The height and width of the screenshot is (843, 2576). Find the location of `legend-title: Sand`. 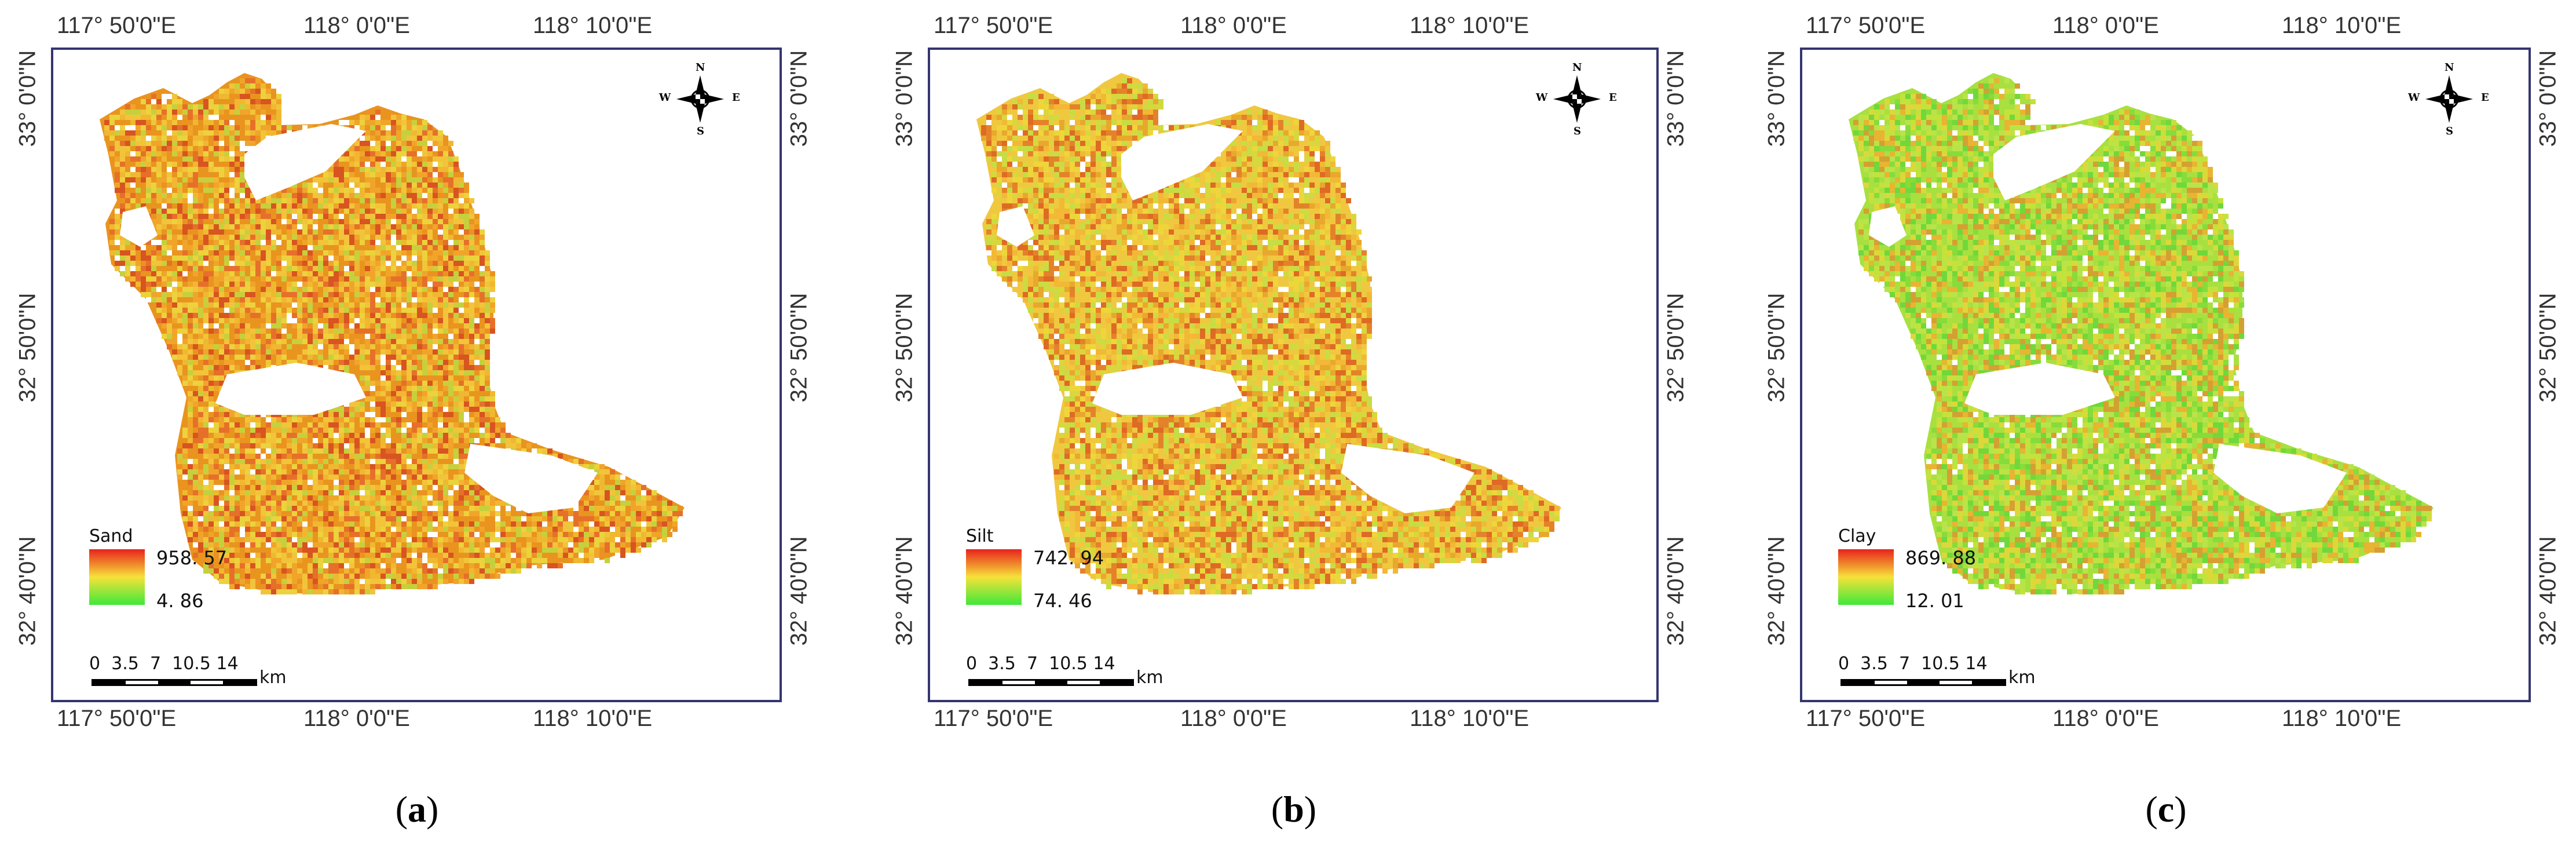

legend-title: Sand is located at coordinates (111, 536).